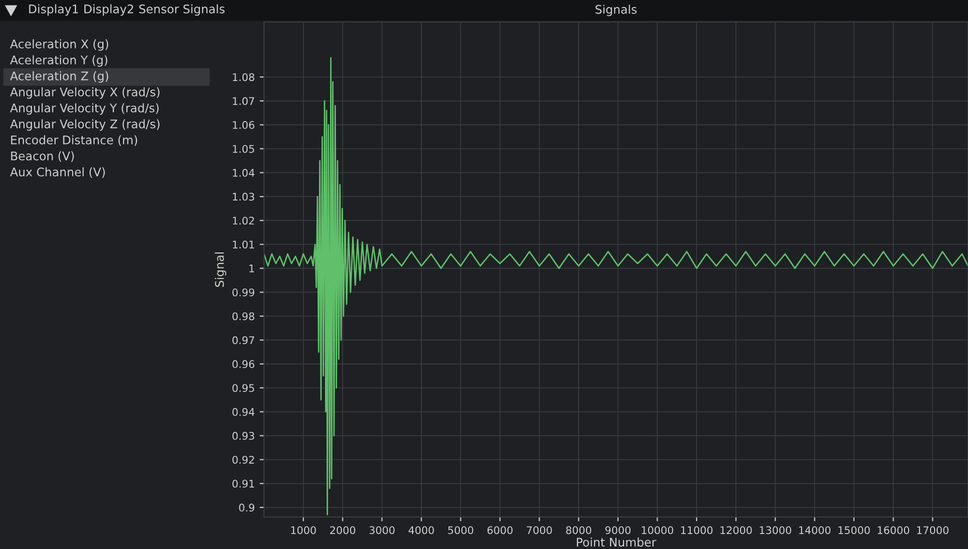 Image resolution: width=968 pixels, height=549 pixels. What do you see at coordinates (220, 269) in the screenshot?
I see `y-axis-title: Signal` at bounding box center [220, 269].